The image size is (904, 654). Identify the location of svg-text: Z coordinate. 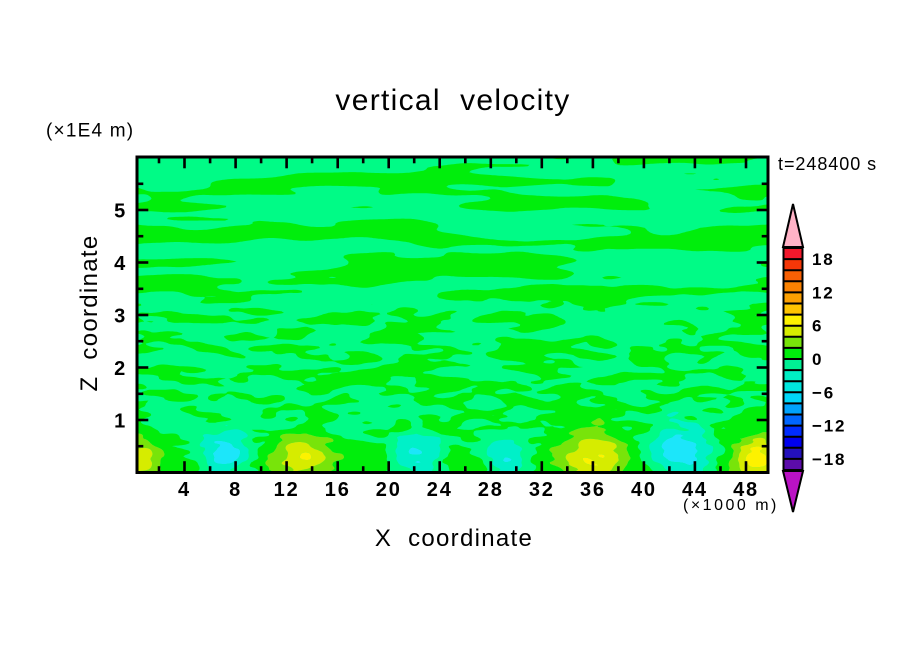
(89, 313).